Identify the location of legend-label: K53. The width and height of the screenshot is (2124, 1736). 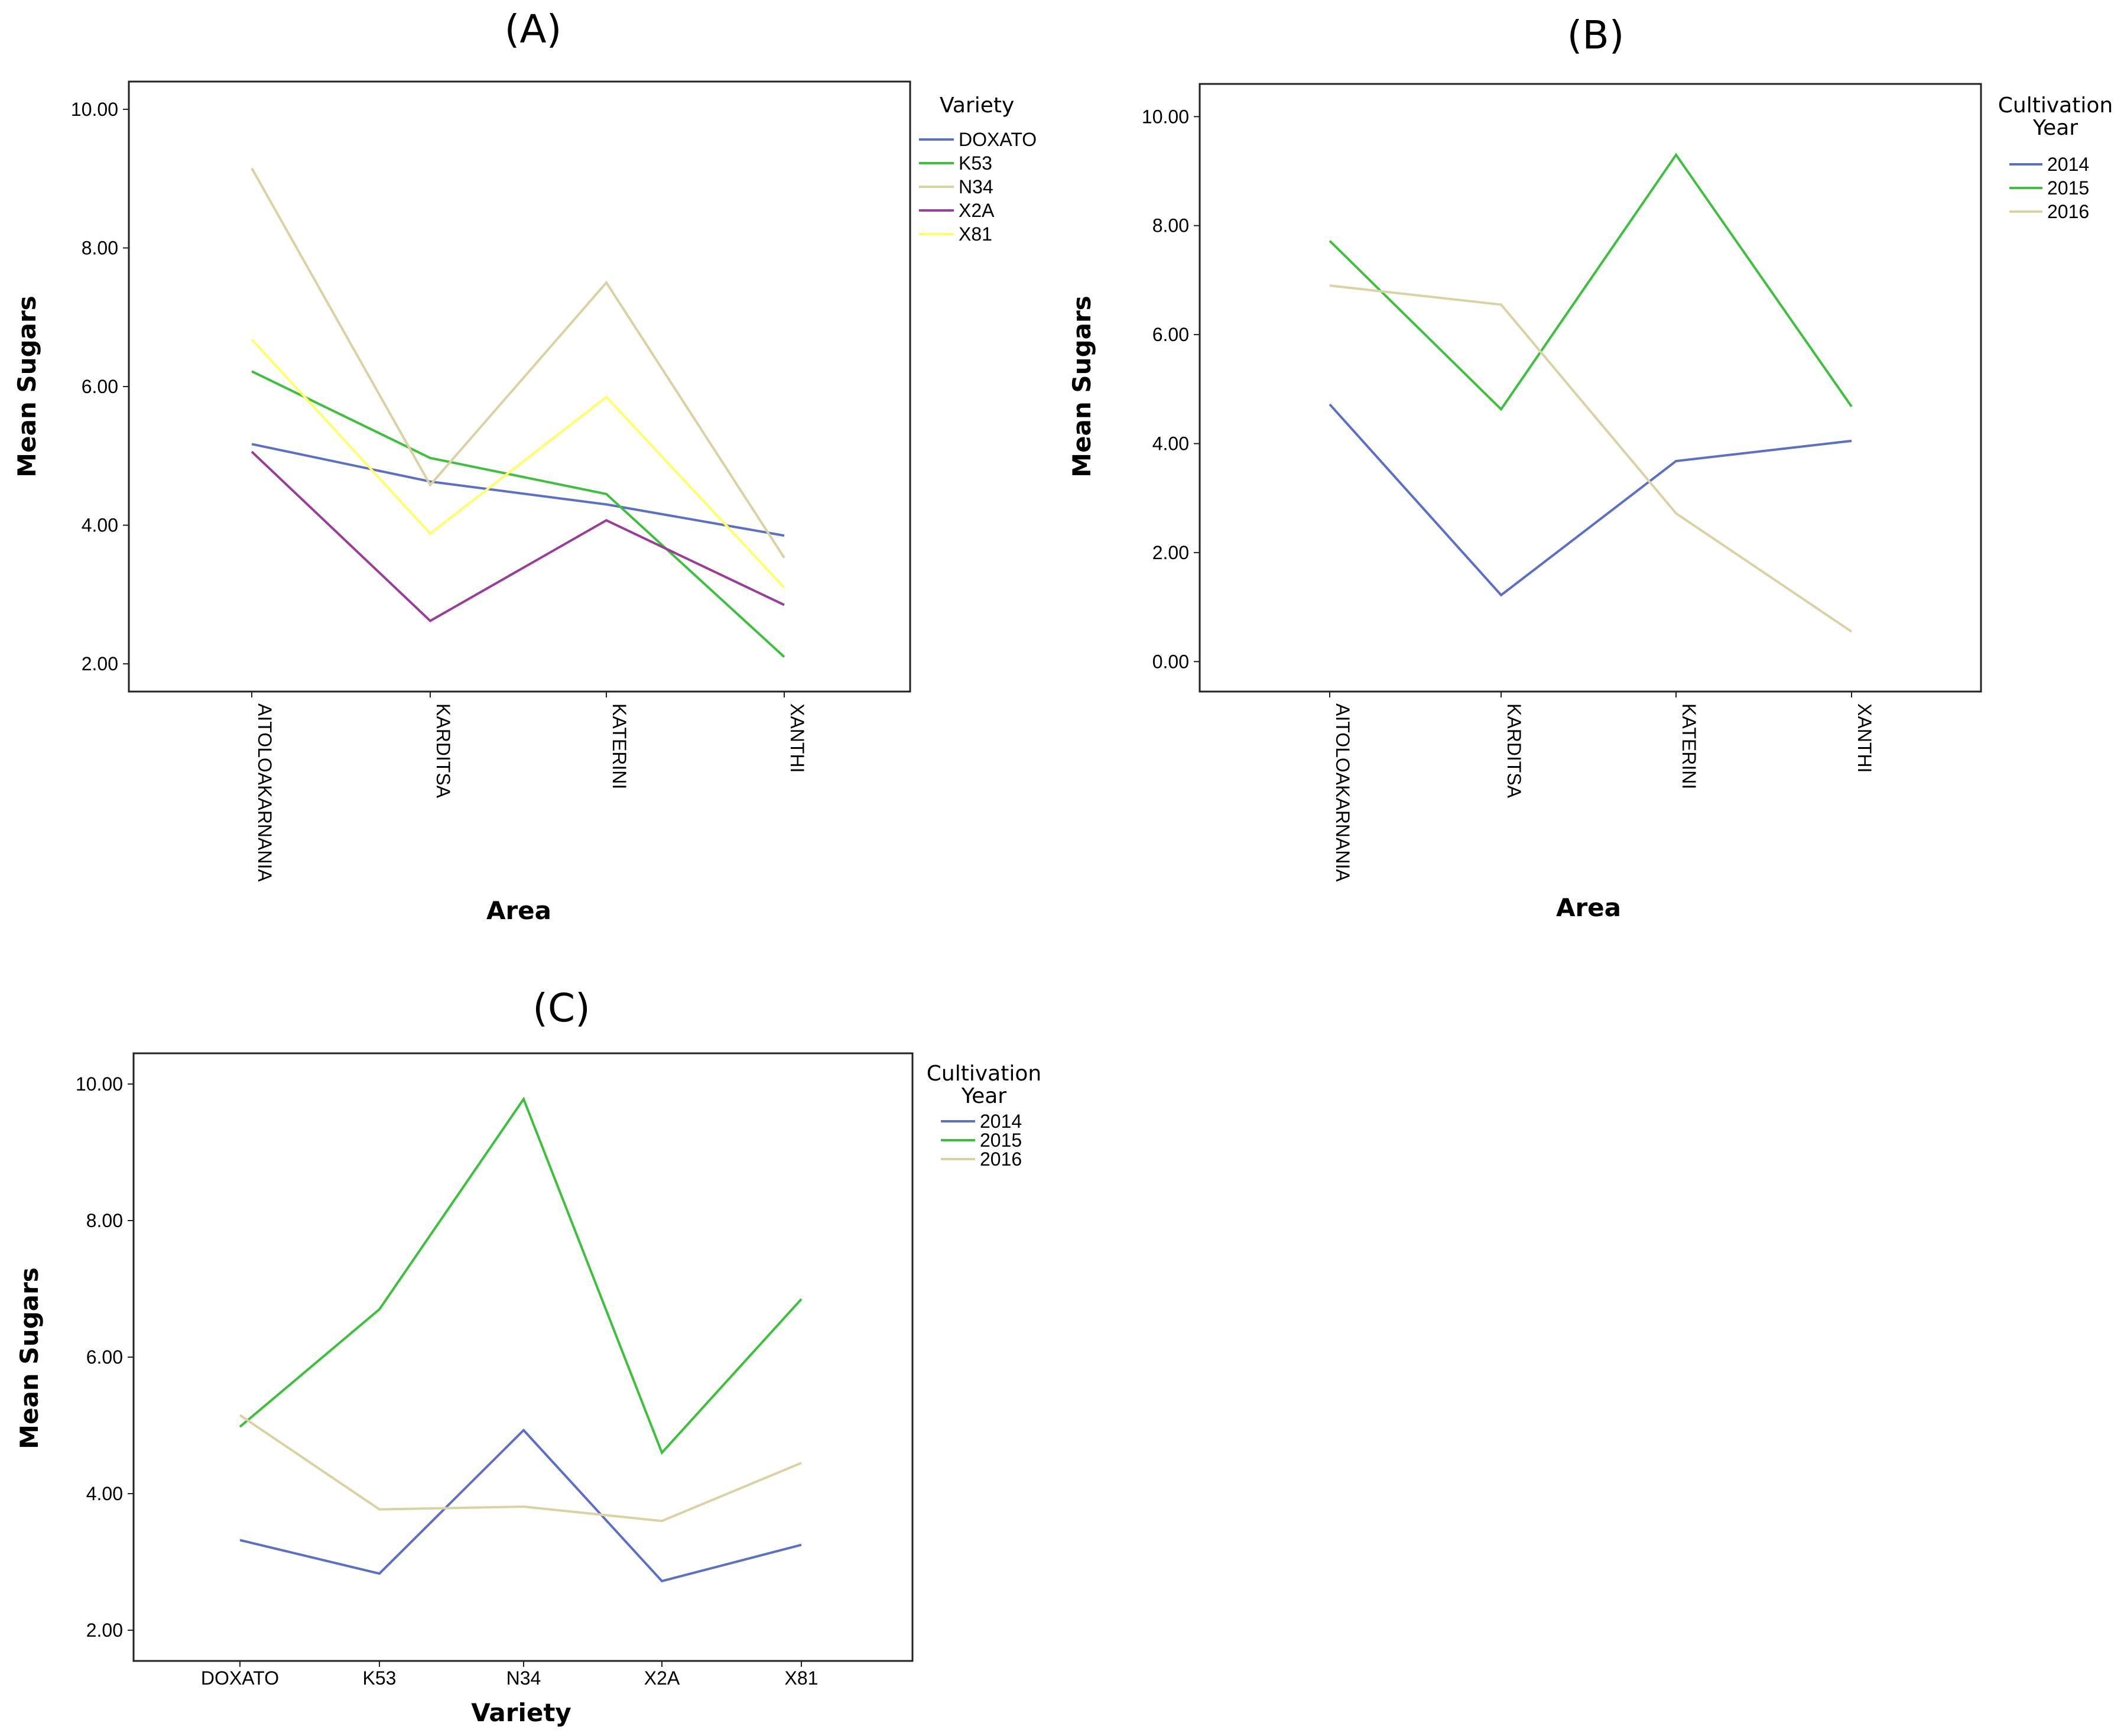
(975, 163).